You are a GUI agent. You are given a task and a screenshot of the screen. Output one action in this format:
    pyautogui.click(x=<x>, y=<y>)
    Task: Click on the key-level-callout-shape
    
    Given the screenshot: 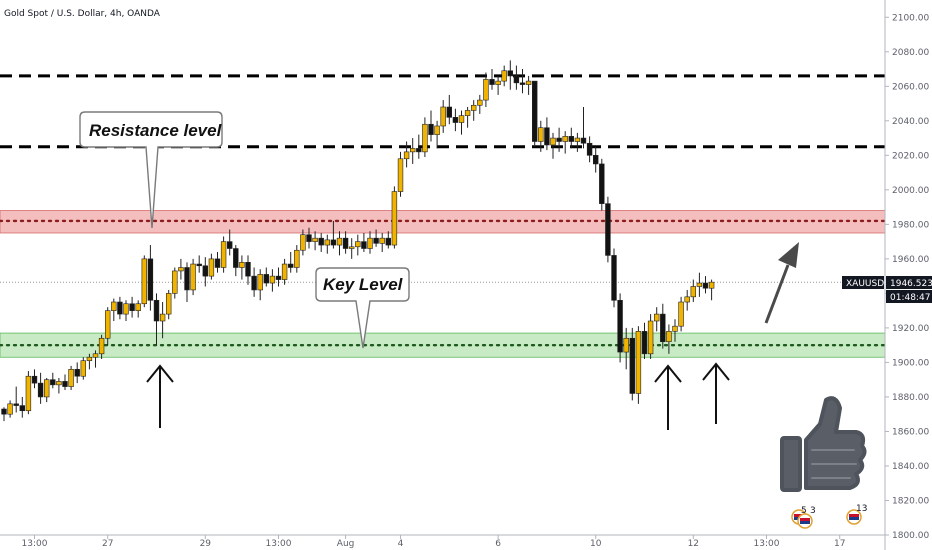 What is the action you would take?
    pyautogui.click(x=362, y=308)
    